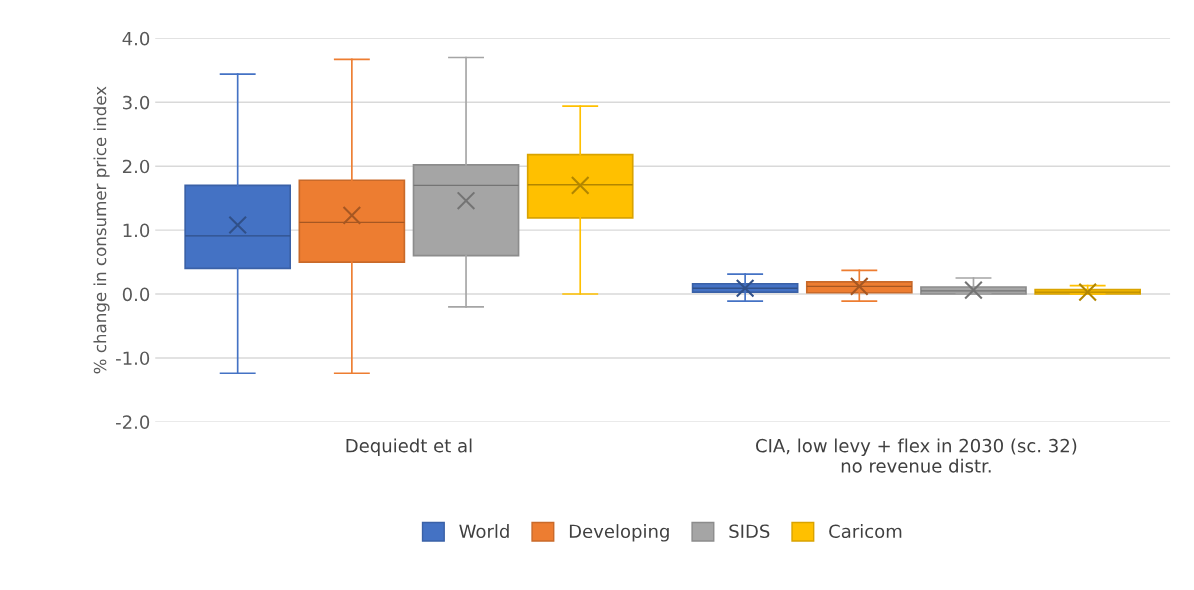 The image size is (1194, 590). Describe the element at coordinates (484, 531) in the screenshot. I see `legend-label: World` at that location.